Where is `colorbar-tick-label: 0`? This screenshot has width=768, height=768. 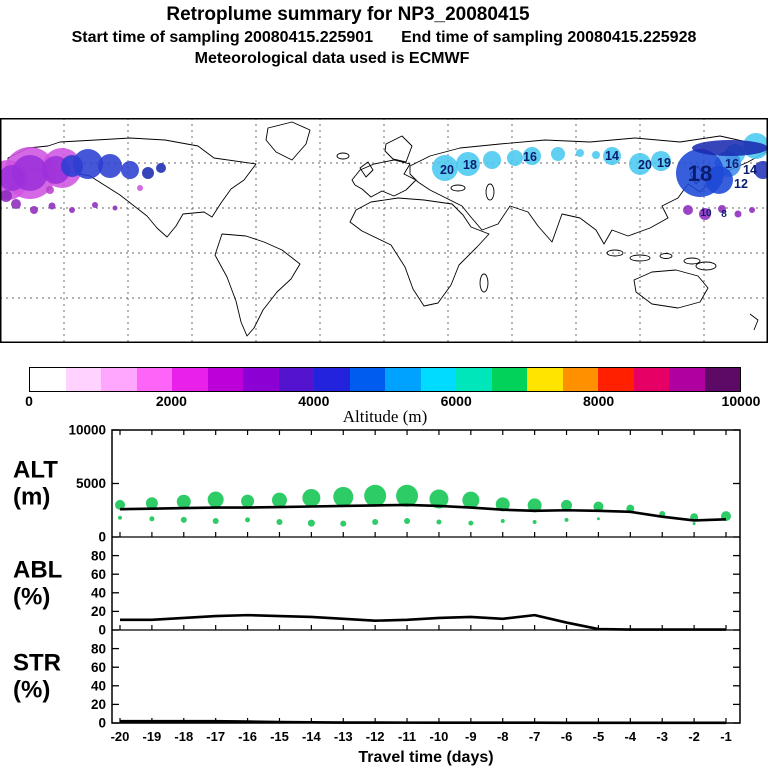
colorbar-tick-label: 0 is located at coordinates (29, 401).